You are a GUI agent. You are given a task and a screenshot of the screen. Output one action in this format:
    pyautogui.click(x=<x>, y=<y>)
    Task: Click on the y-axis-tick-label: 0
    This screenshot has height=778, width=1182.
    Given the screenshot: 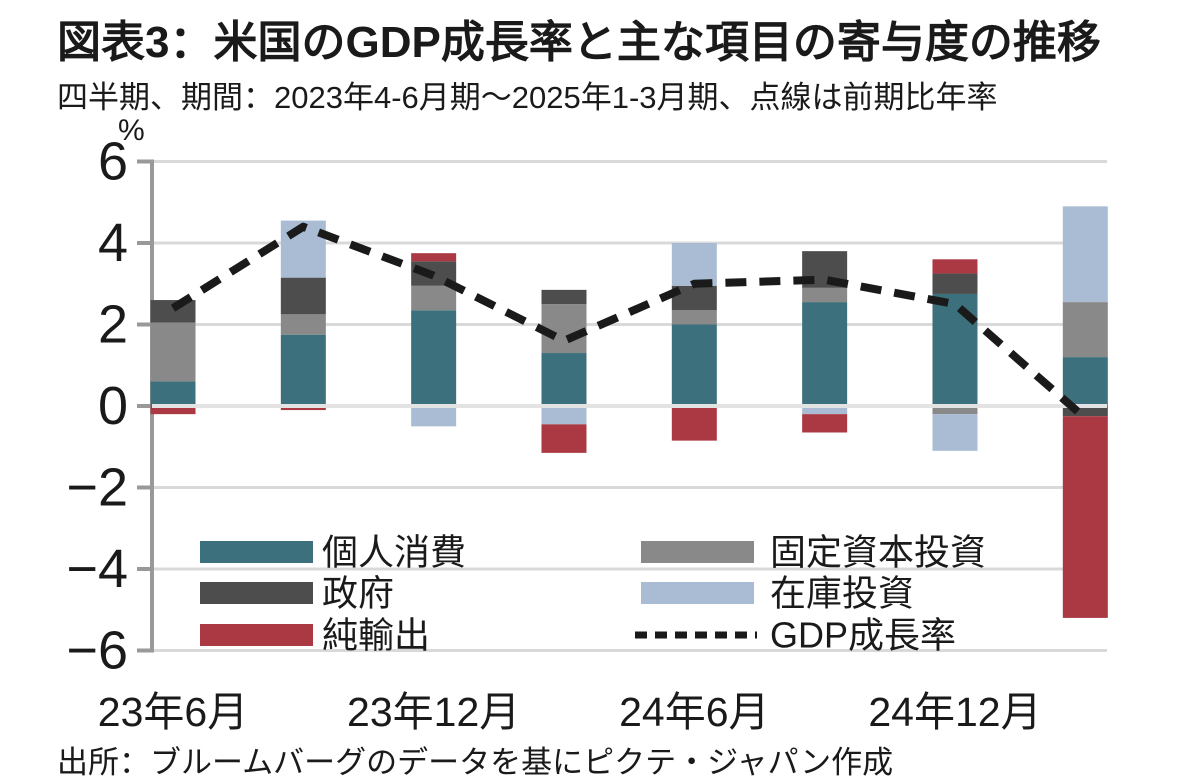 What is the action you would take?
    pyautogui.click(x=113, y=406)
    